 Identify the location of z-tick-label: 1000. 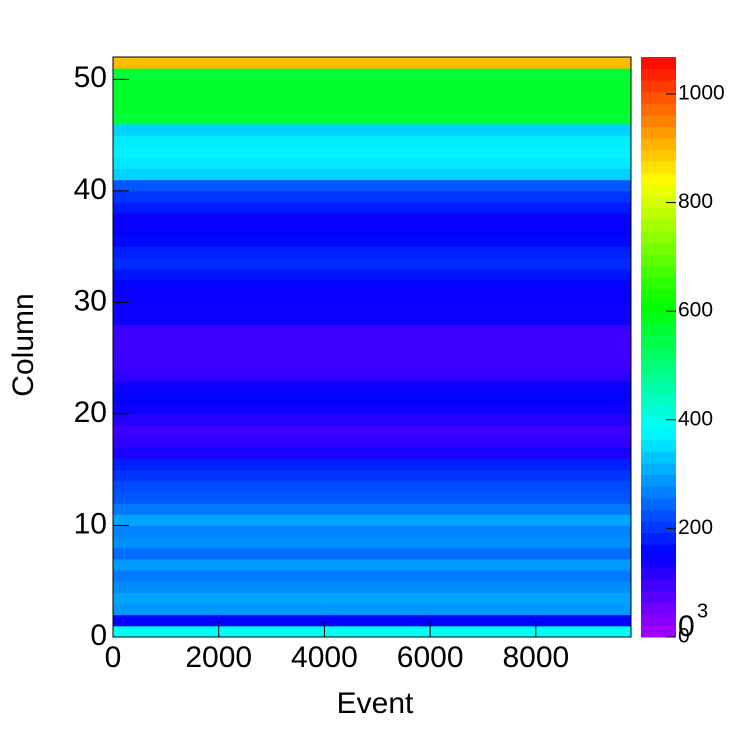
(701, 92).